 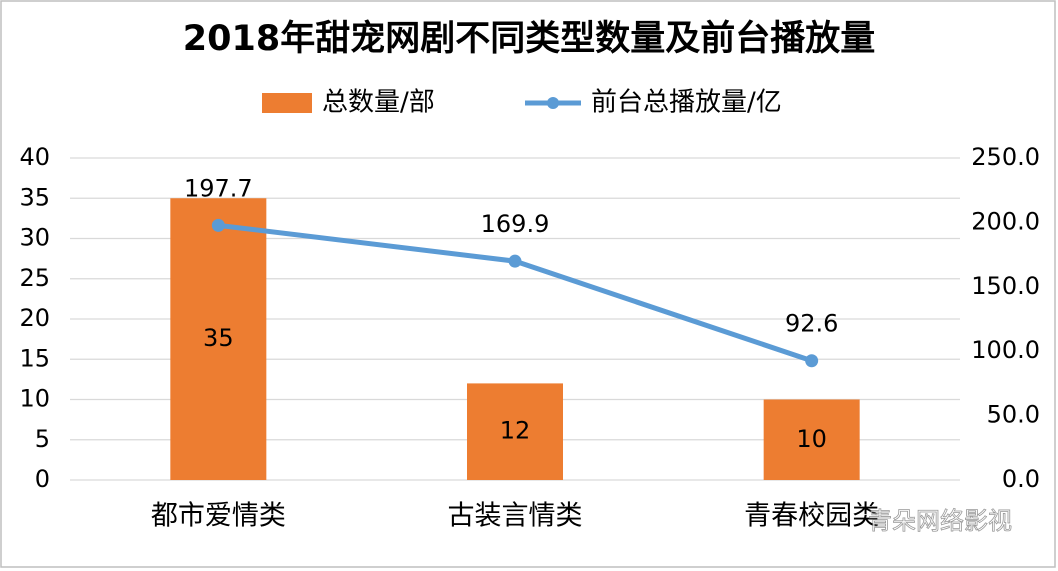 What do you see at coordinates (42, 479) in the screenshot?
I see `y-tick-label: 0` at bounding box center [42, 479].